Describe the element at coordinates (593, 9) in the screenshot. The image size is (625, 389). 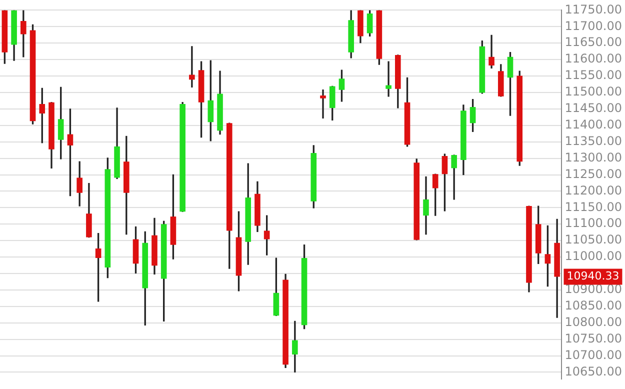
I see `y-tick-label: 11750.00` at that location.